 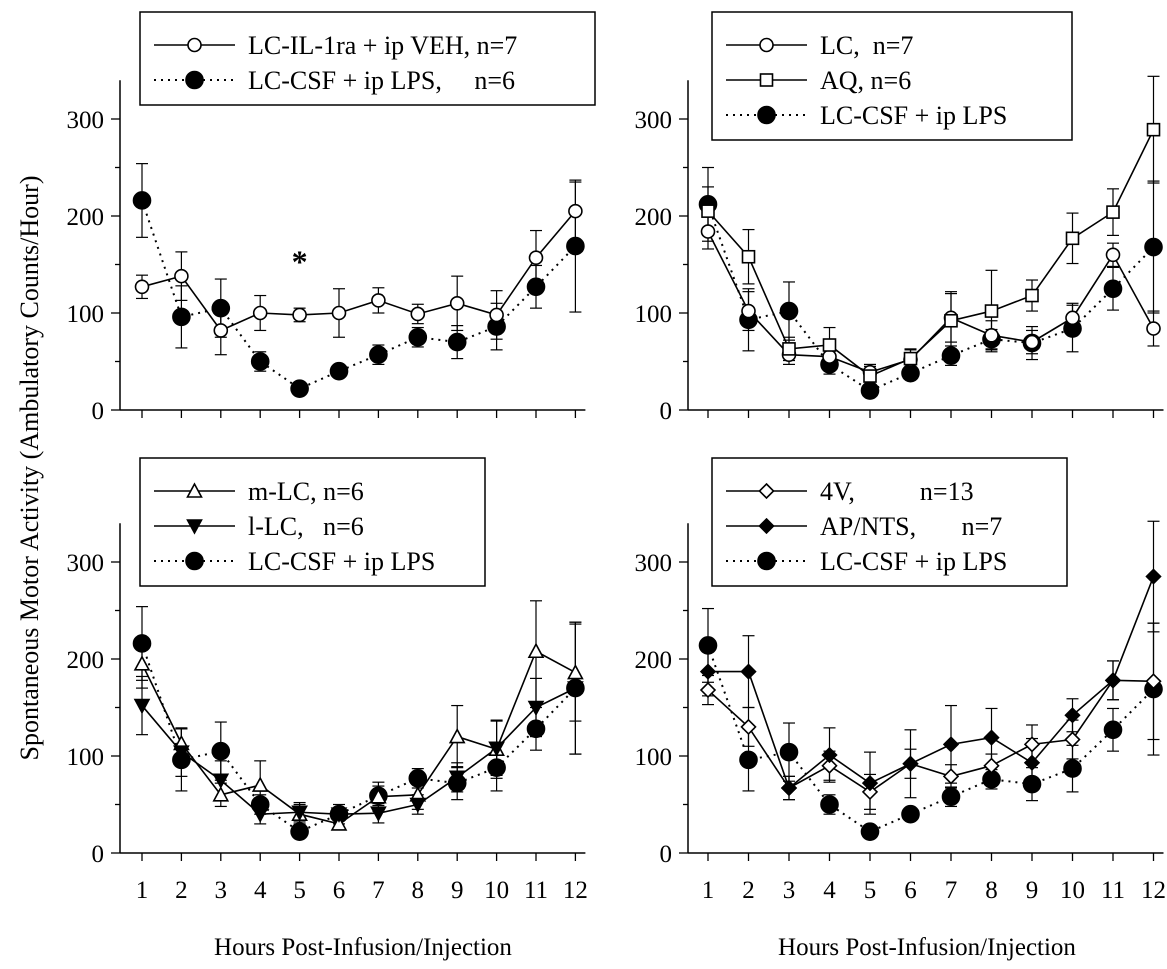 What do you see at coordinates (306, 491) in the screenshot?
I see `legend-label: m-LC, n=6` at bounding box center [306, 491].